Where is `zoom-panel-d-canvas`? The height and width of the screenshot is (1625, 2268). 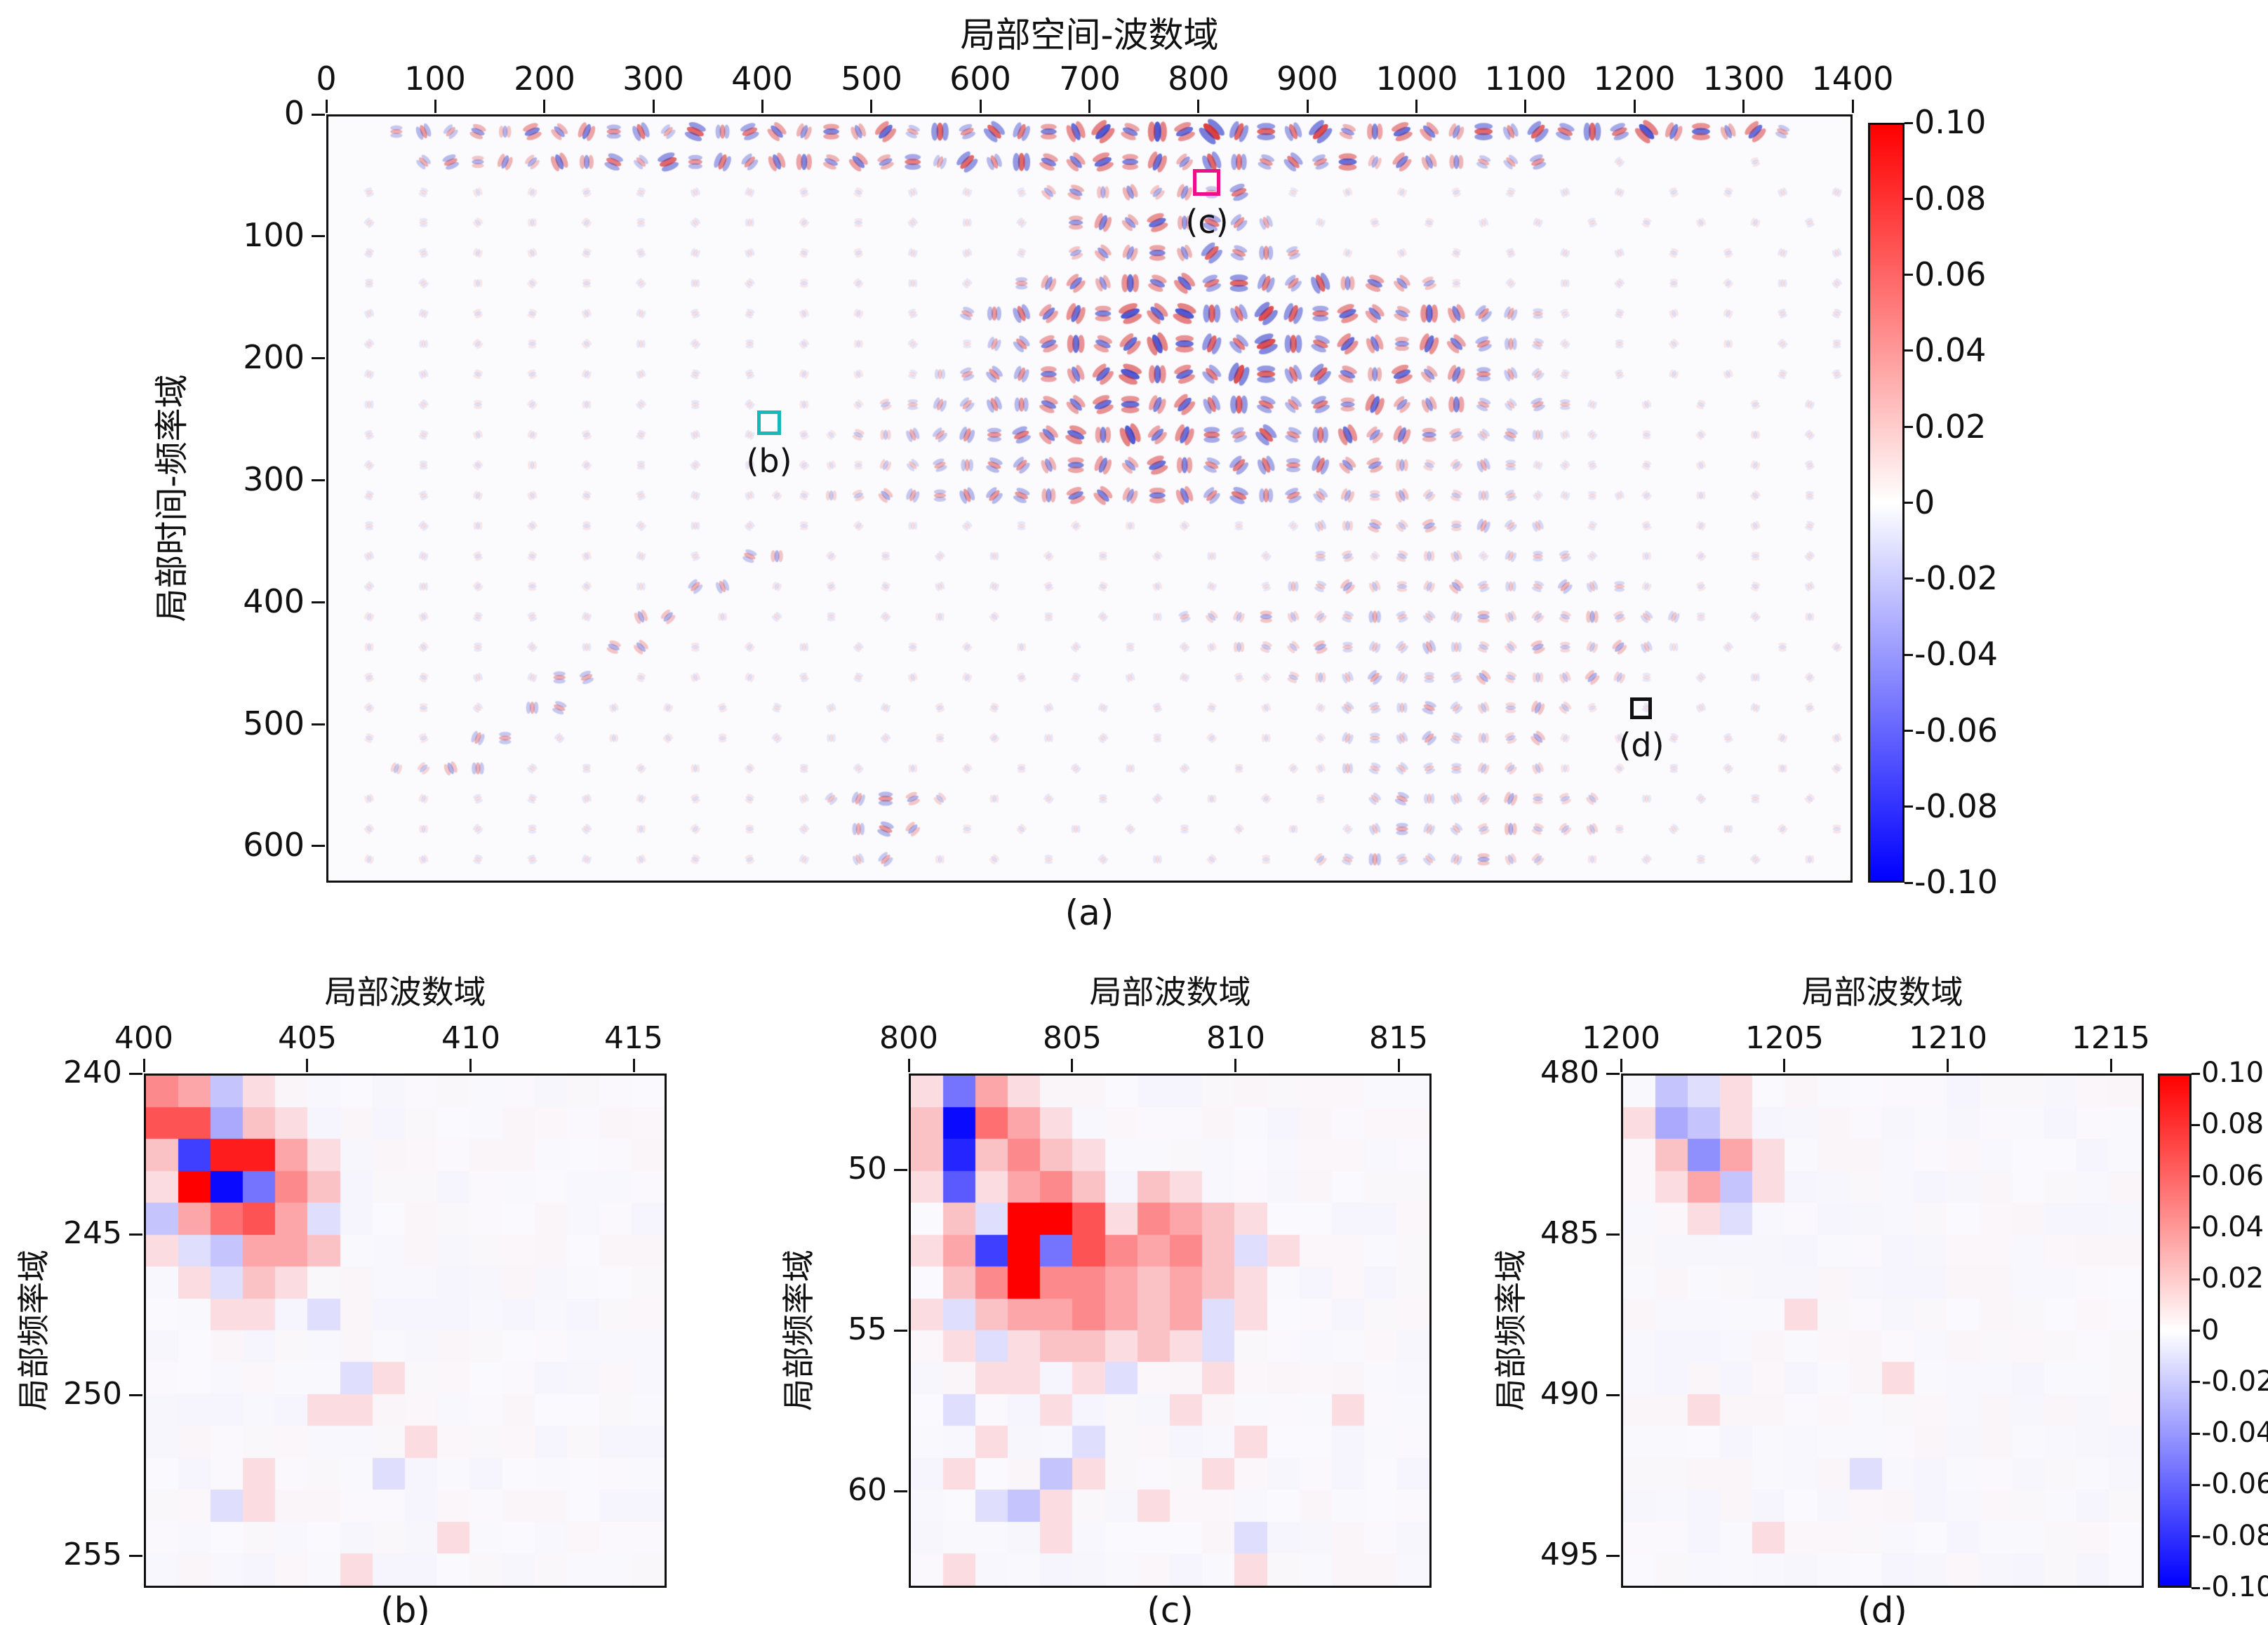 zoom-panel-d-canvas is located at coordinates (1882, 1331).